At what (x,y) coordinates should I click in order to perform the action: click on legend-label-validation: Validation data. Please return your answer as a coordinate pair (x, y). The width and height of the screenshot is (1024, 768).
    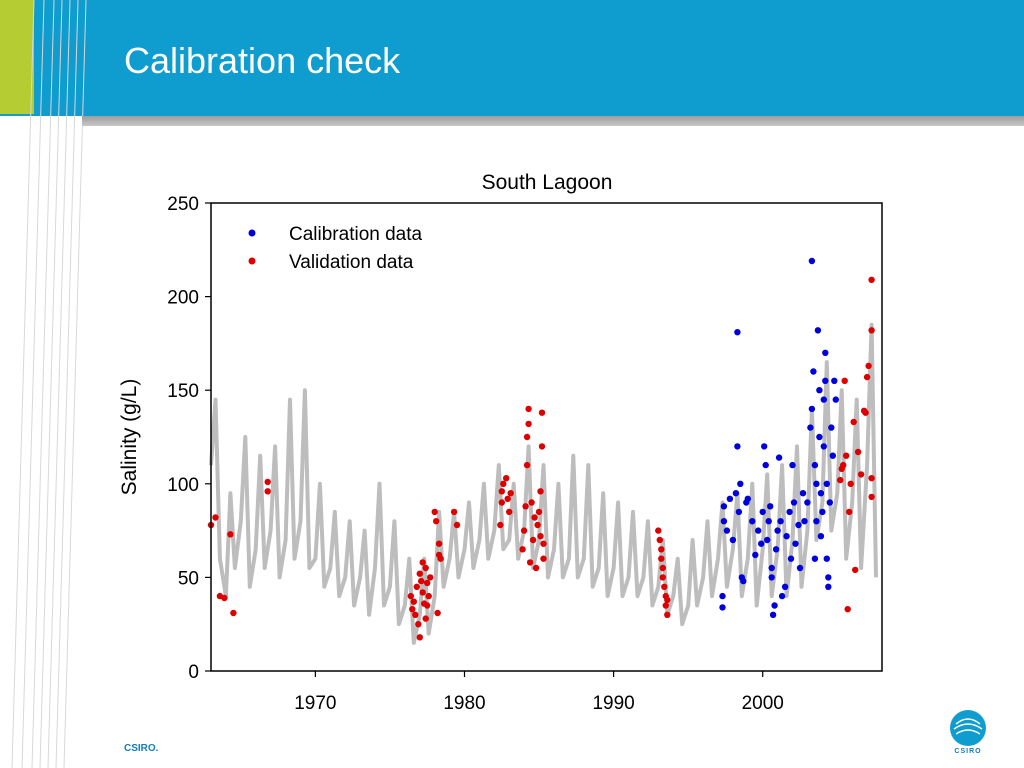
    Looking at the image, I should click on (351, 262).